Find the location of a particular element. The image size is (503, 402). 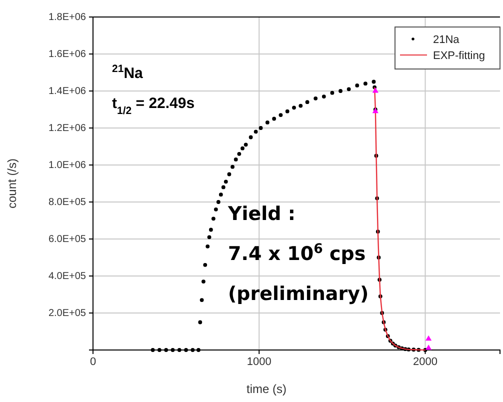

x-tick-label: 2000 is located at coordinates (425, 362).